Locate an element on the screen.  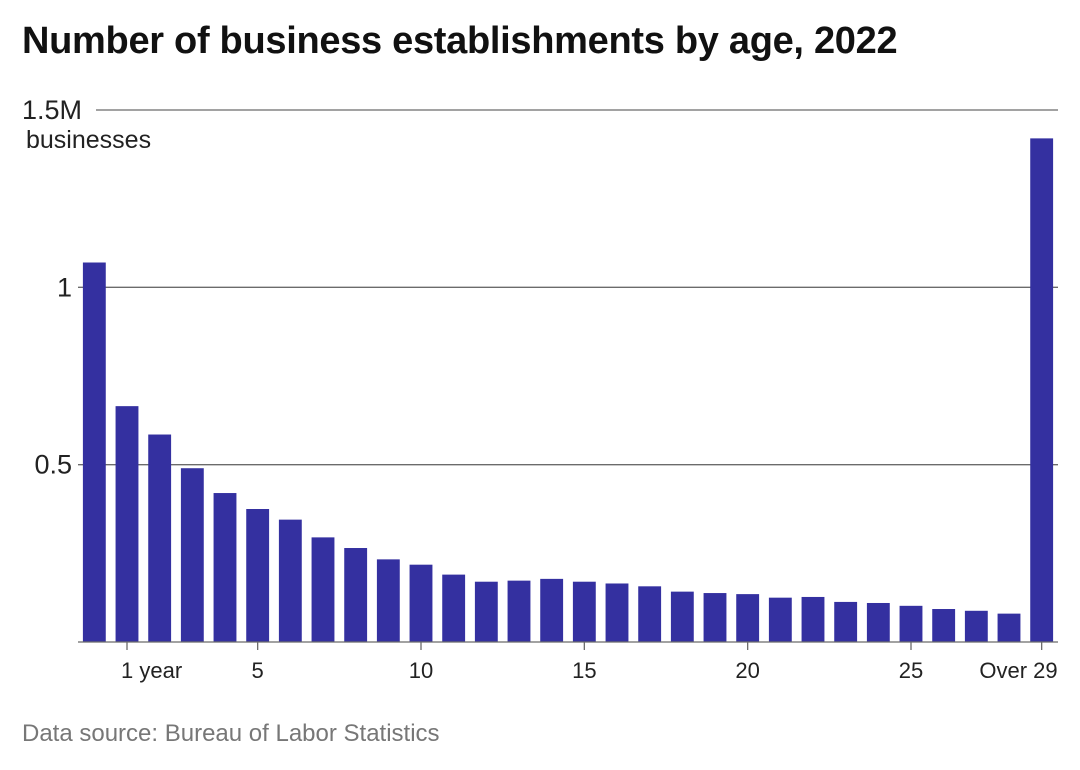
x-tick-label: 5 is located at coordinates (258, 670).